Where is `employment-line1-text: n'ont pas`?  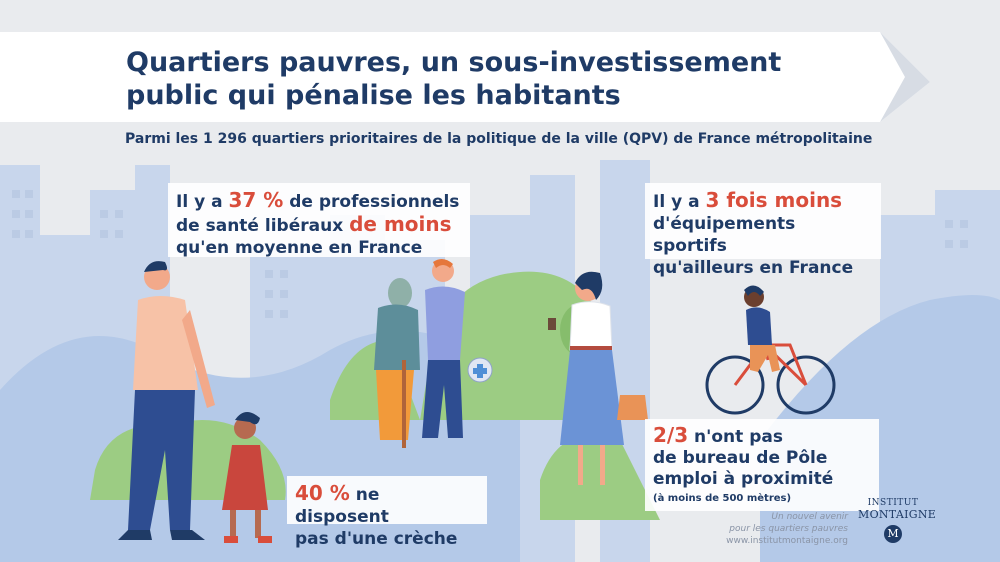
employment-line1-text: n'ont pas is located at coordinates (735, 437).